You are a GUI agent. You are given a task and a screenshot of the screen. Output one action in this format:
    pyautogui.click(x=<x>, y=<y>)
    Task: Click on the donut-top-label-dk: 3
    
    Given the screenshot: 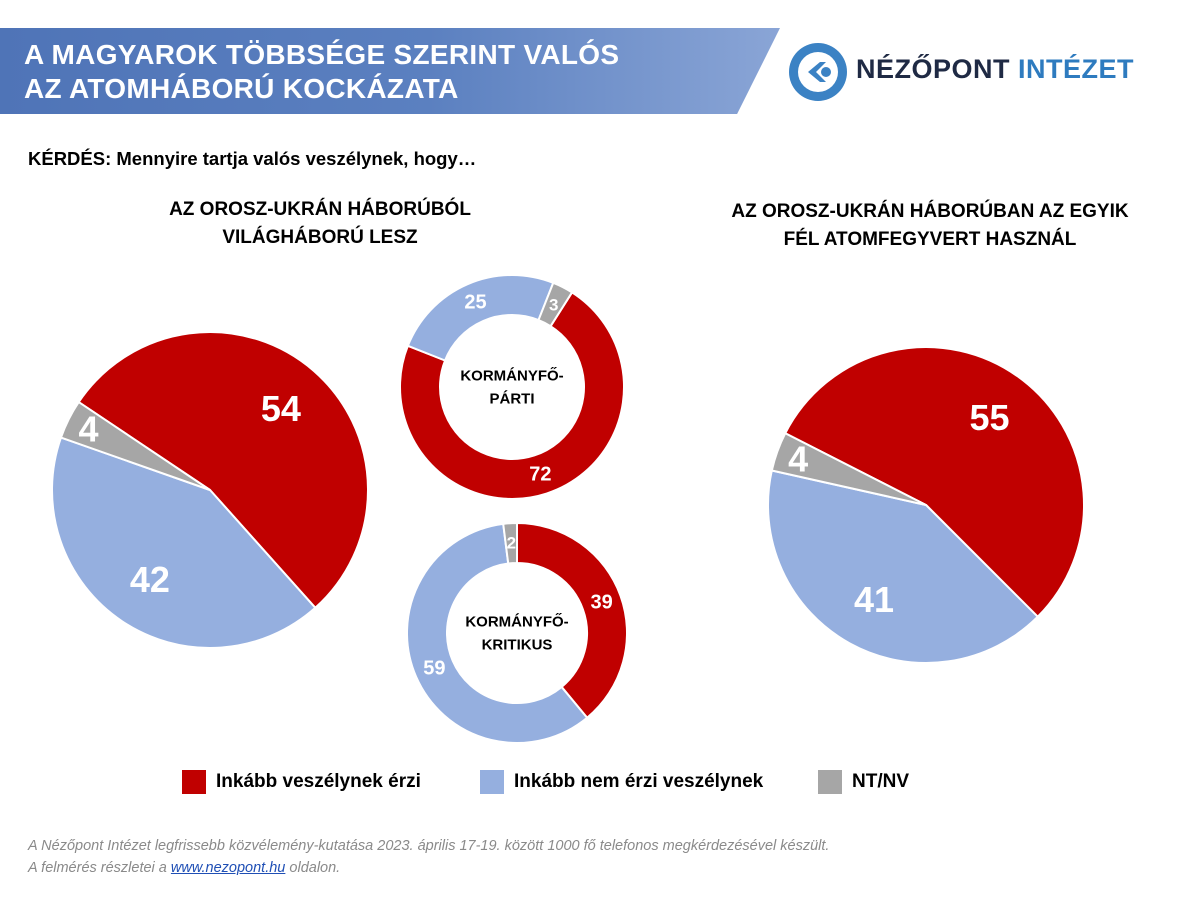 What is the action you would take?
    pyautogui.click(x=553, y=305)
    